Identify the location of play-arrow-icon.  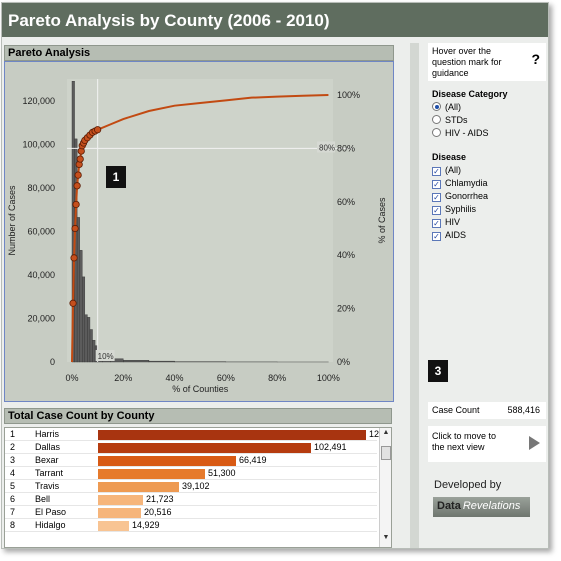
(534, 443).